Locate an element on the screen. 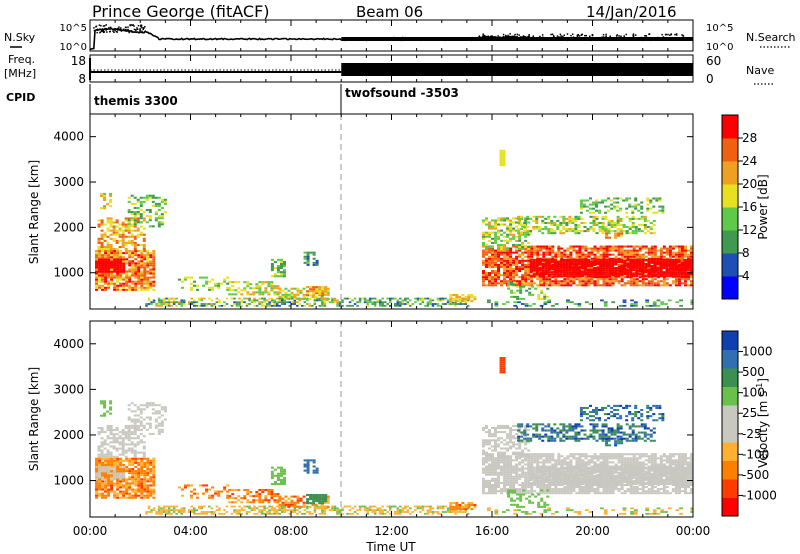 Image resolution: width=800 pixels, height=554 pixels. cpid-label: CPID is located at coordinates (20, 97).